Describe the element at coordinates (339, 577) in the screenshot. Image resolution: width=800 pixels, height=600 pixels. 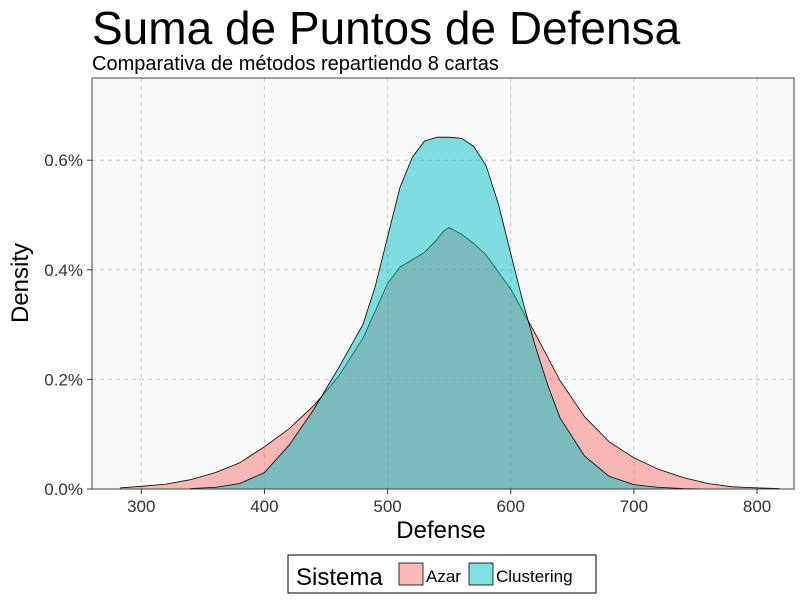
I see `legend-title: Sistema` at that location.